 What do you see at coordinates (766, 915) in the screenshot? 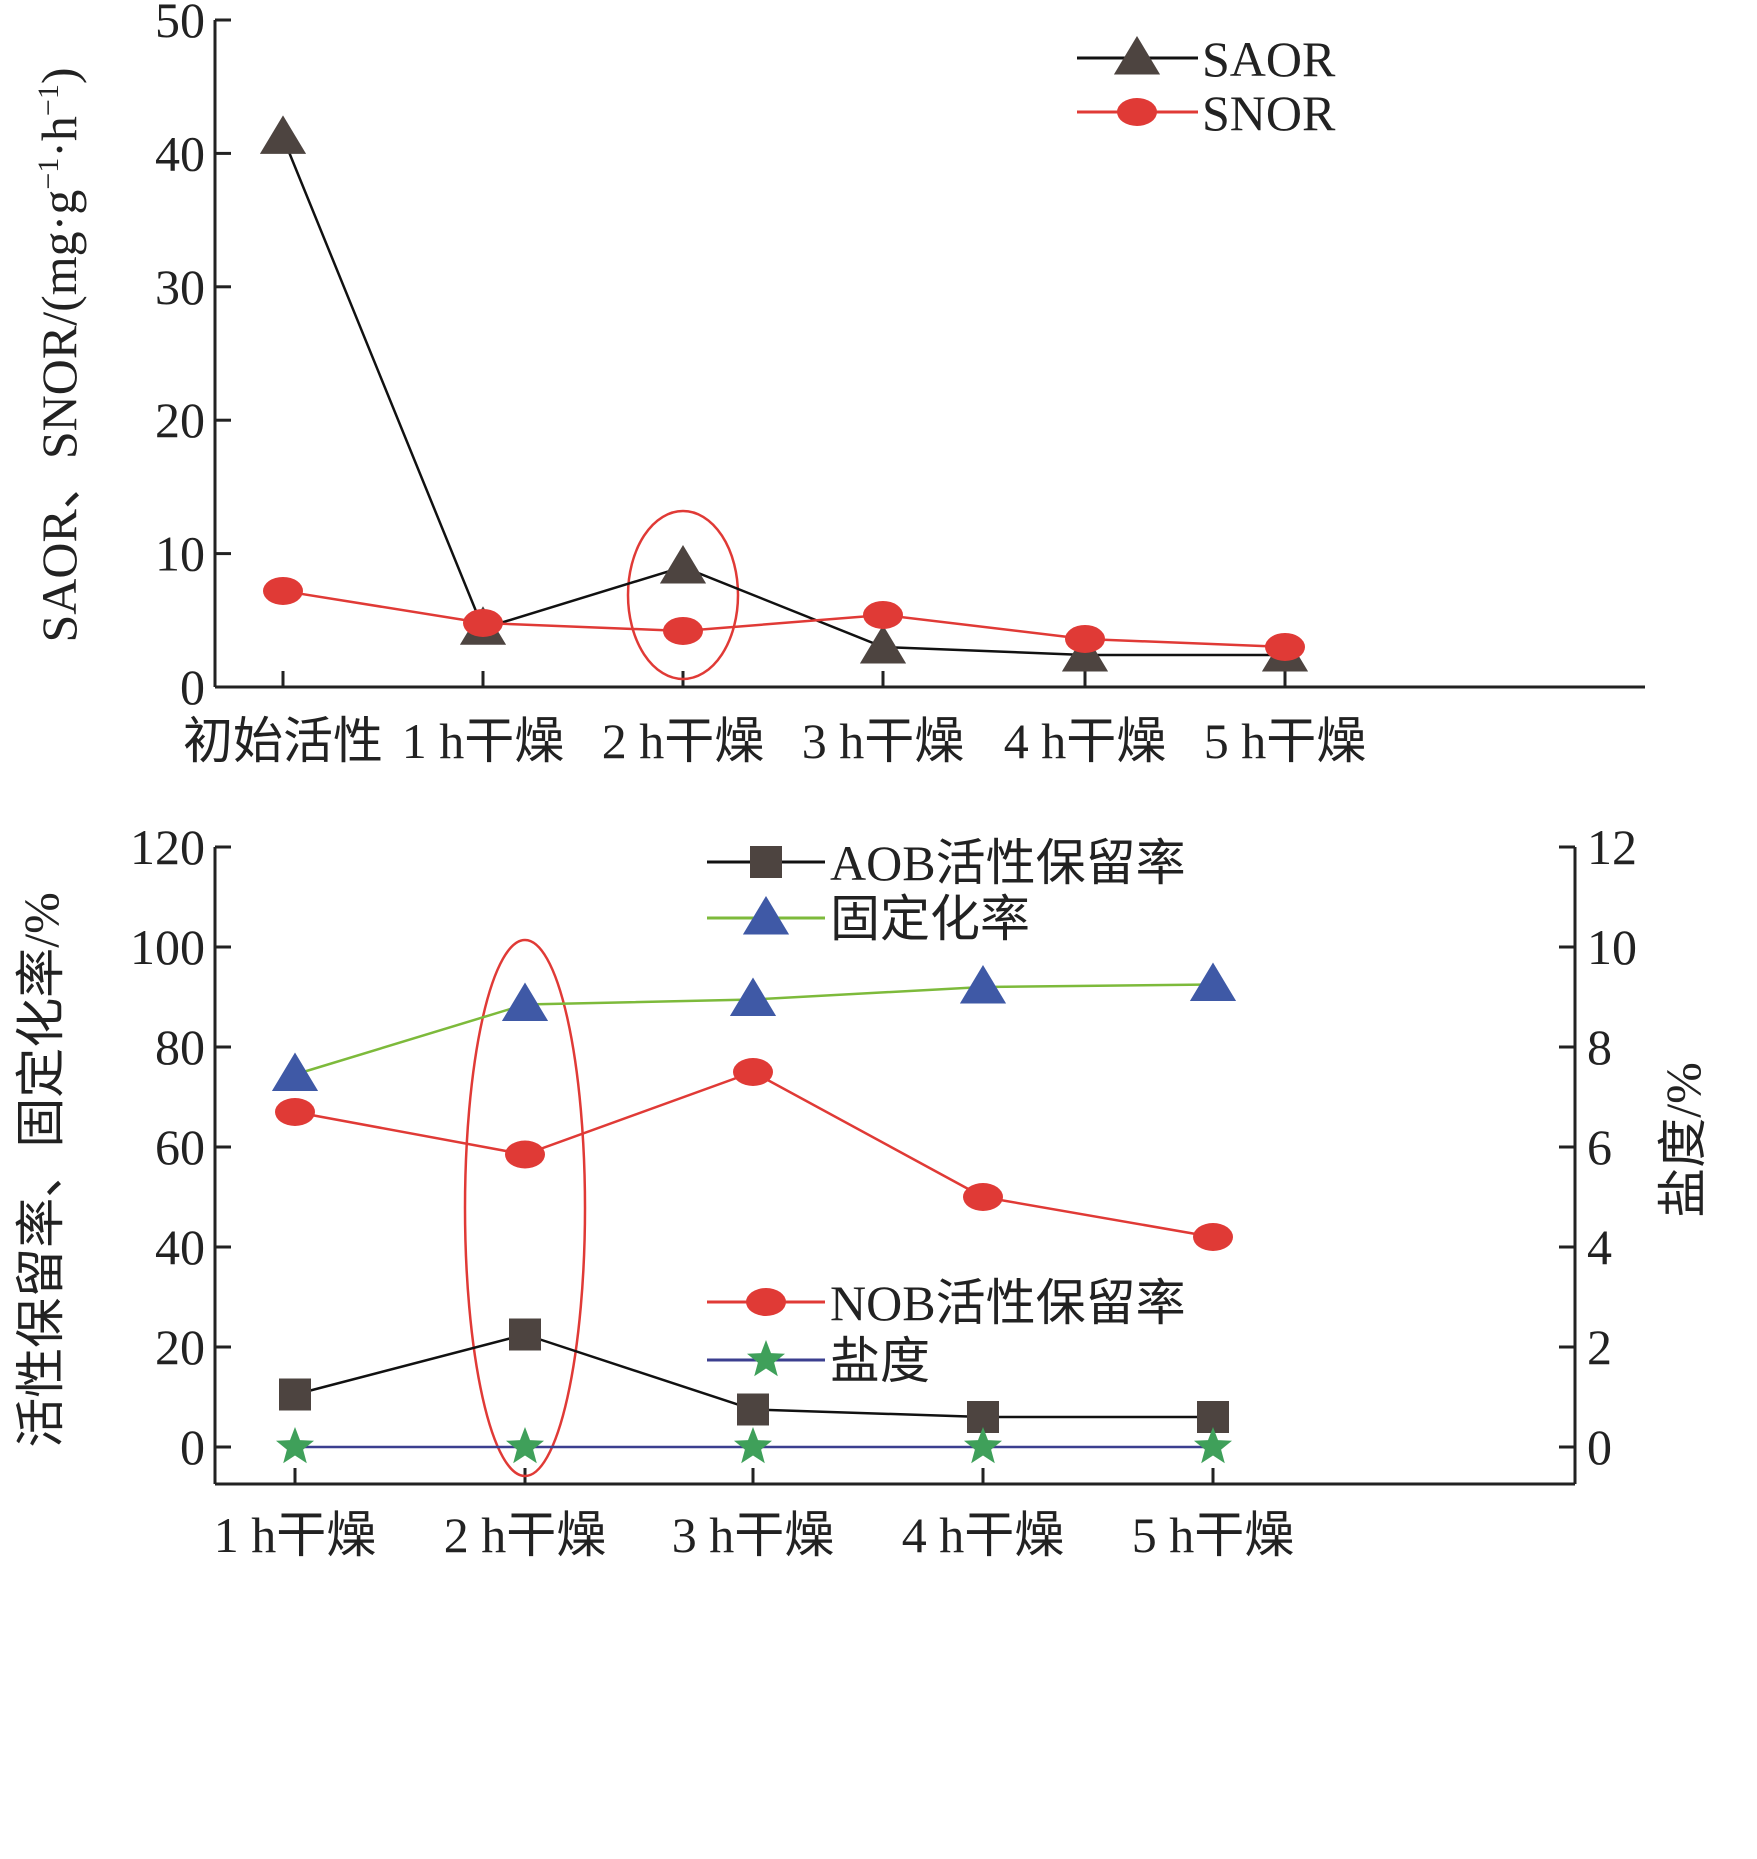
I see `legend-fixation-marker` at bounding box center [766, 915].